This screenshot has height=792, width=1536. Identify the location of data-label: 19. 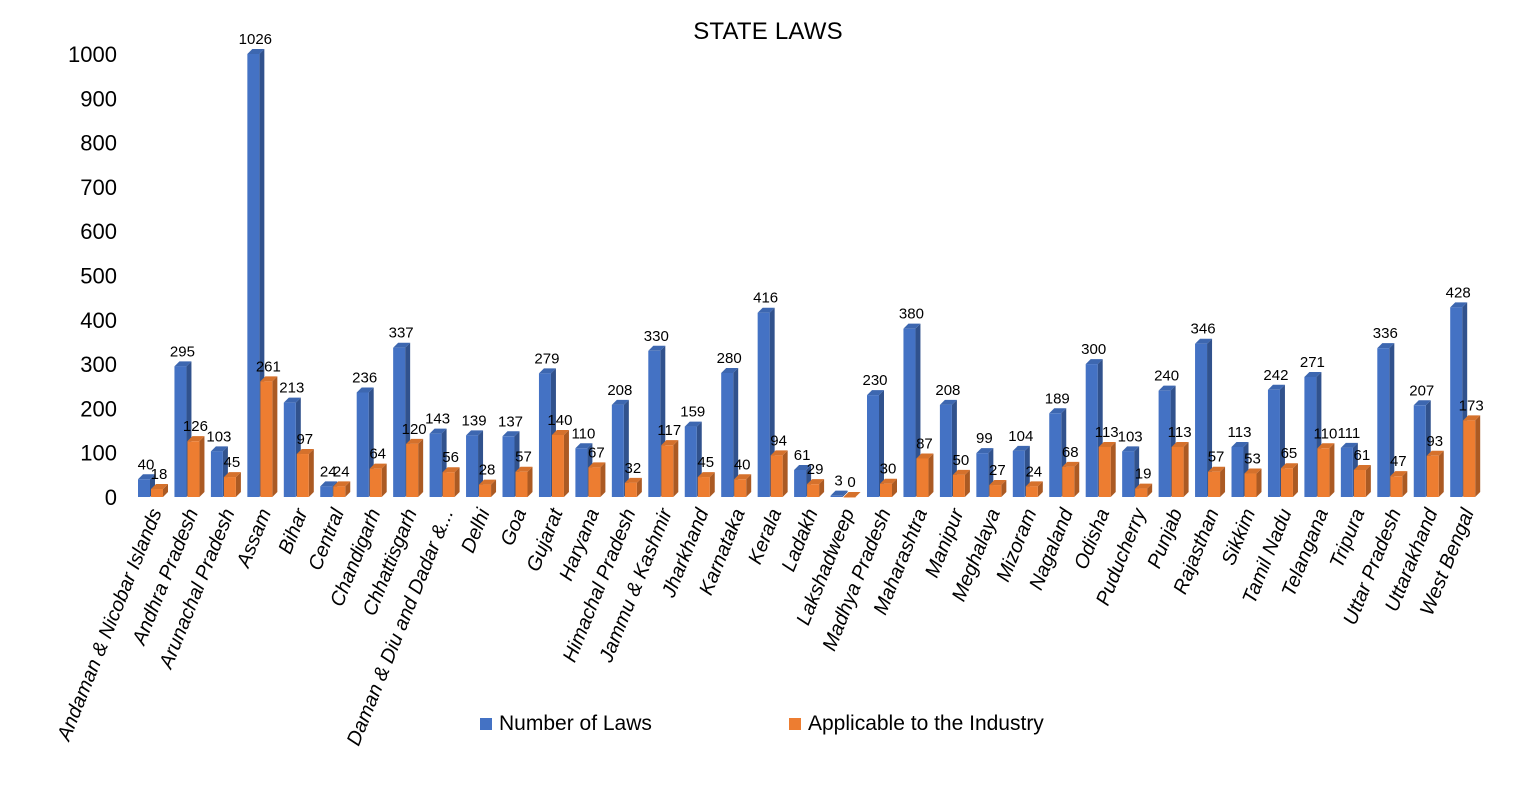
(1143, 474).